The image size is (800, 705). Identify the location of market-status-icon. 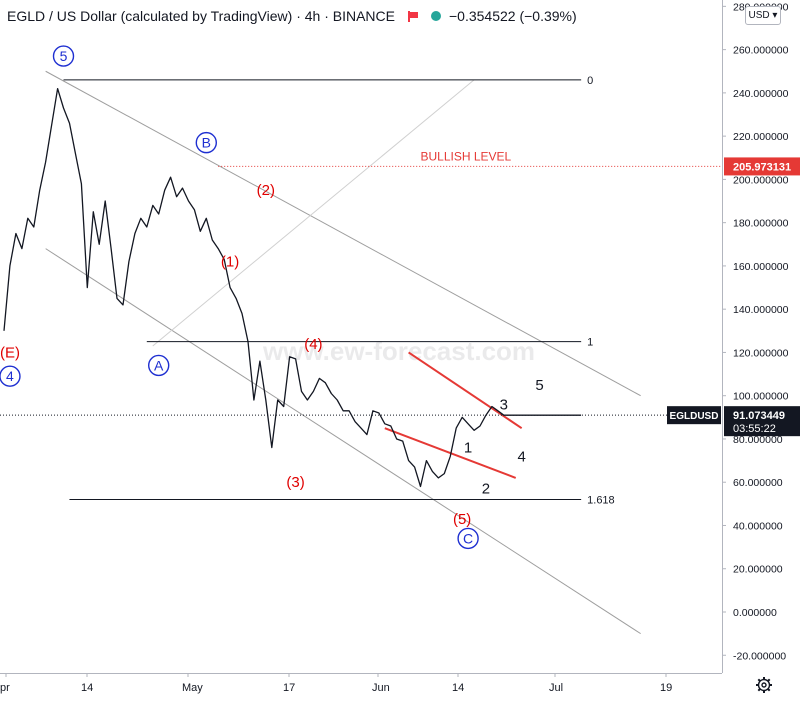
(436, 16).